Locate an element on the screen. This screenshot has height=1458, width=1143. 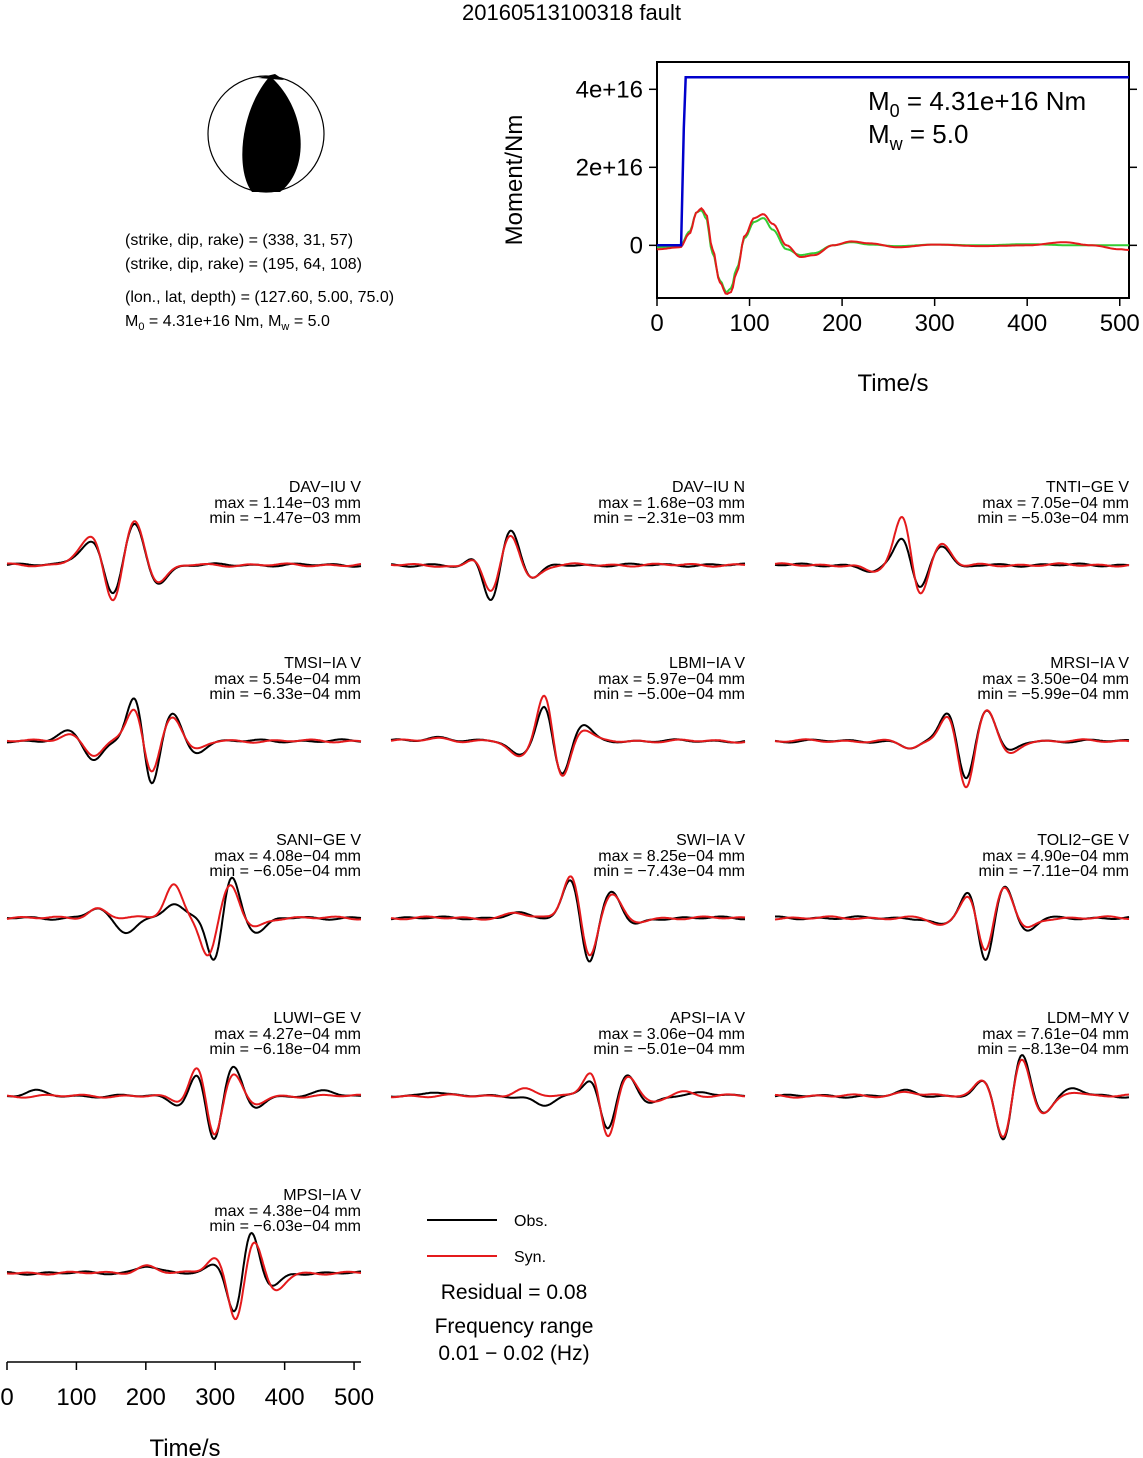
stf-x-tick-label: 100 is located at coordinates (750, 323).